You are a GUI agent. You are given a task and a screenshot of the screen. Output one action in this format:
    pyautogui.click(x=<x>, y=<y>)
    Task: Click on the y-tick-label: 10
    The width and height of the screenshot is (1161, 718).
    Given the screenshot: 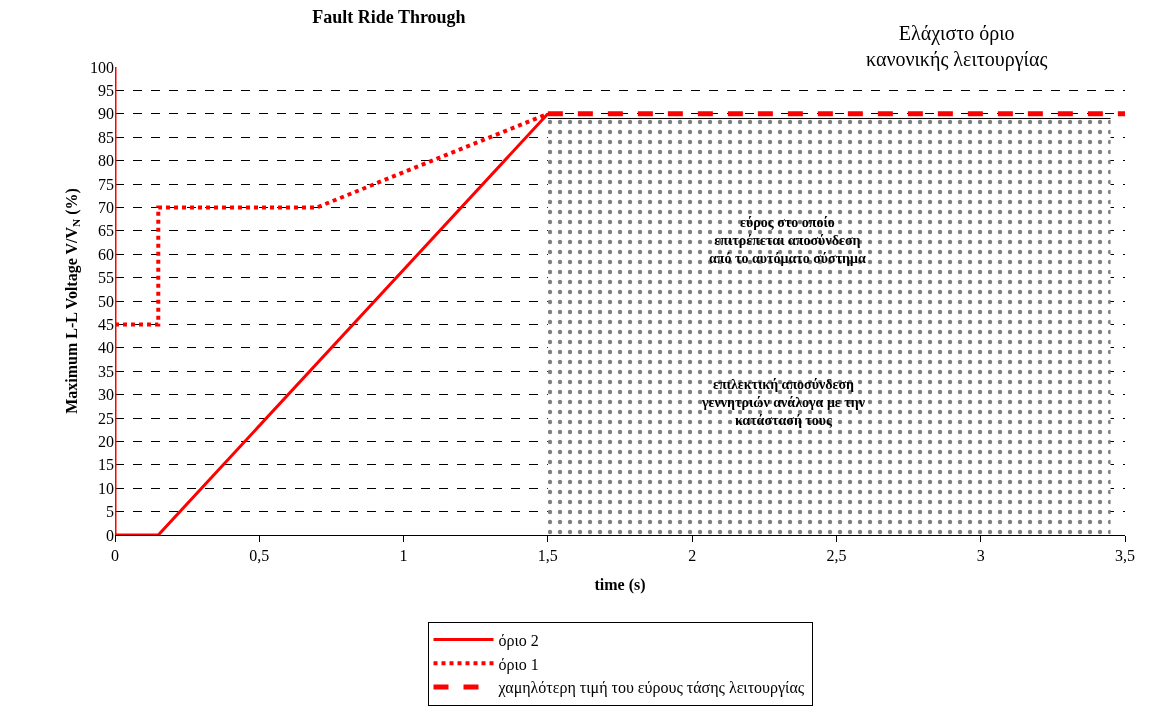 What is the action you would take?
    pyautogui.click(x=106, y=488)
    